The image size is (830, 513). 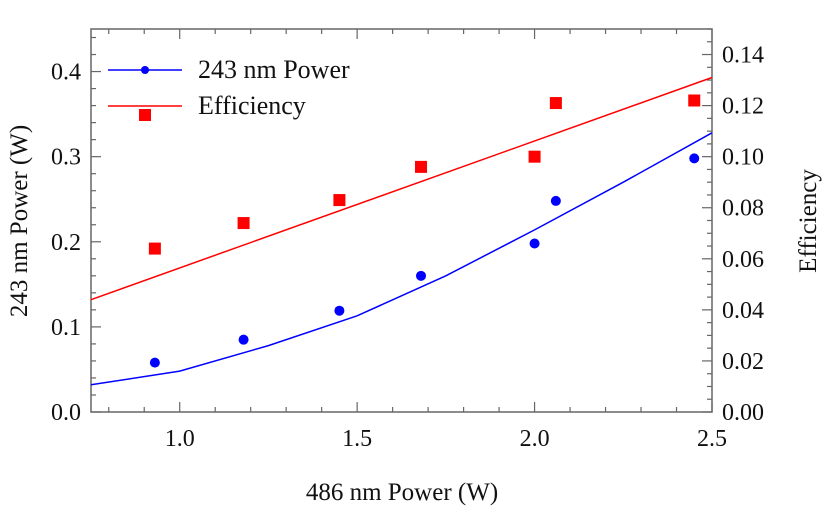 I want to click on x-tick-label: 2.5, so click(x=712, y=439).